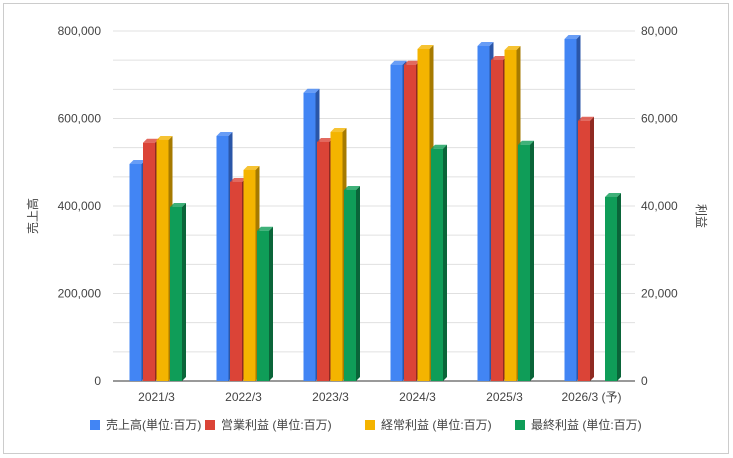 The height and width of the screenshot is (458, 733). What do you see at coordinates (80, 294) in the screenshot?
I see `y-tick-label: 200,000` at bounding box center [80, 294].